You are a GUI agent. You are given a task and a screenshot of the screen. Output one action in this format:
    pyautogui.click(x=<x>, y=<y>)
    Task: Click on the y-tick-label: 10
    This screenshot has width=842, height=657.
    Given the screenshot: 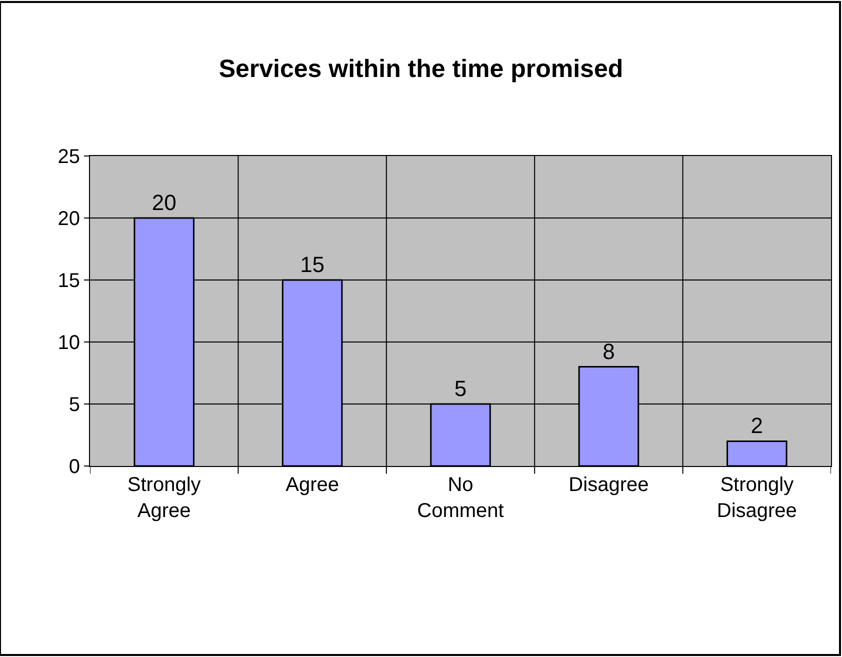 What is the action you would take?
    pyautogui.click(x=69, y=343)
    